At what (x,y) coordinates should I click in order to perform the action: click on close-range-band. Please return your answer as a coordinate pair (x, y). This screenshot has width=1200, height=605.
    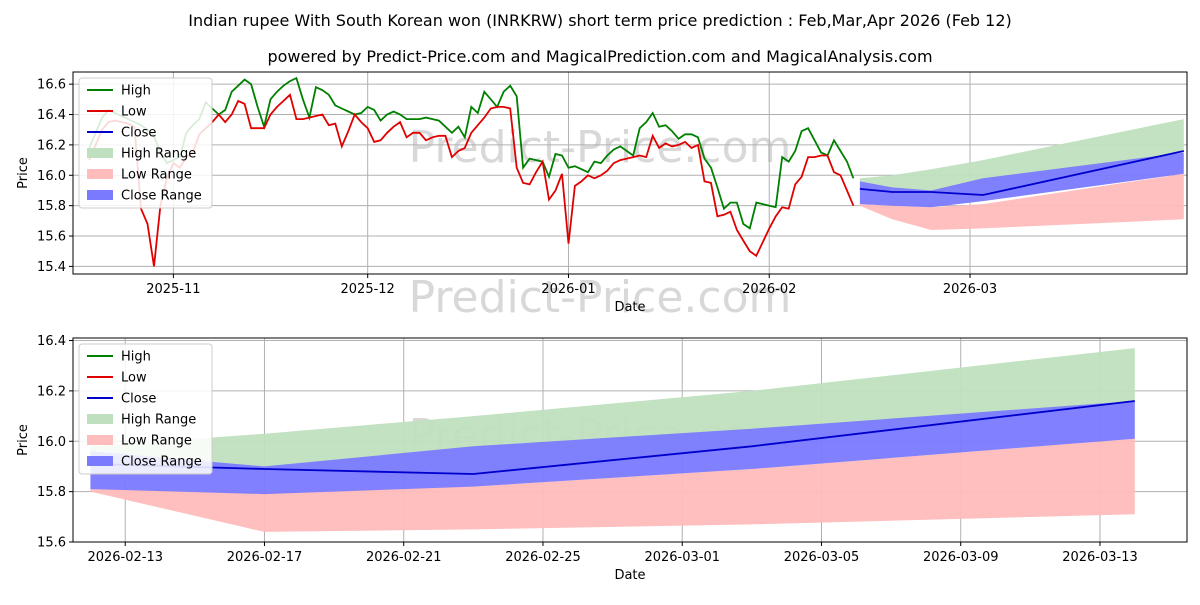
    Looking at the image, I should click on (1021, 180).